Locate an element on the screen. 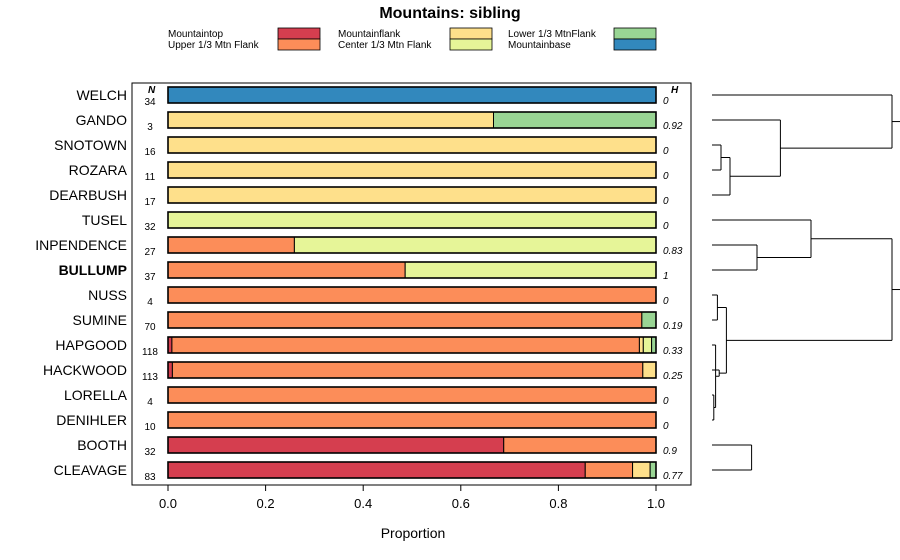 Image resolution: width=900 pixels, height=560 pixels. n-column-header: N is located at coordinates (152, 90).